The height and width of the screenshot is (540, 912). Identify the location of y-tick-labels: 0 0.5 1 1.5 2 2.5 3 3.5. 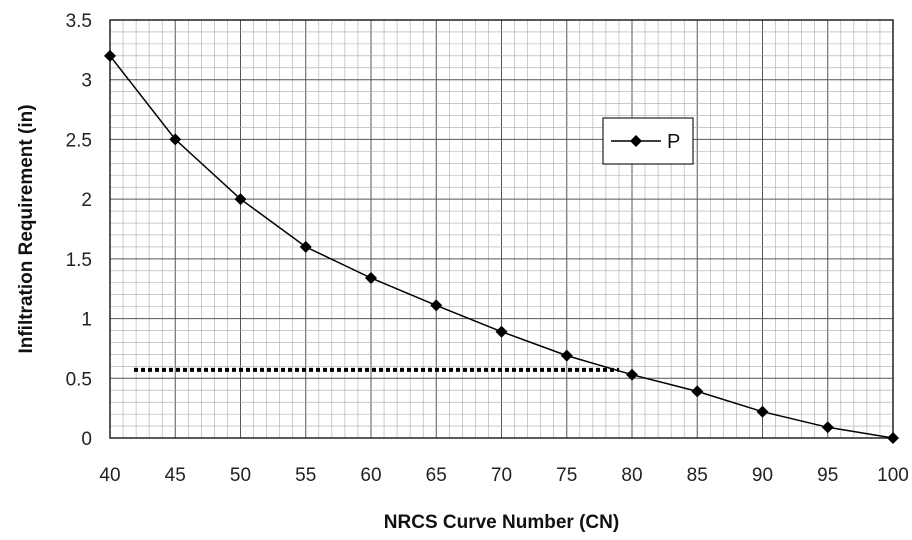
(79, 230).